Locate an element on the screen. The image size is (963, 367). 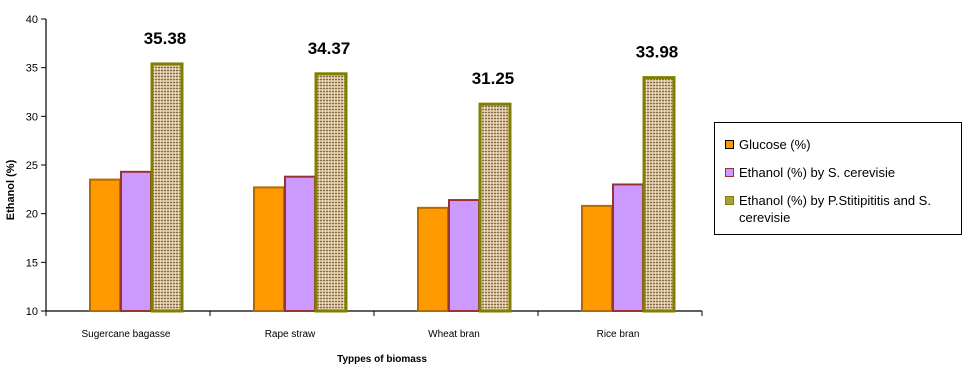
y-tick-label: 10 is located at coordinates (32, 312).